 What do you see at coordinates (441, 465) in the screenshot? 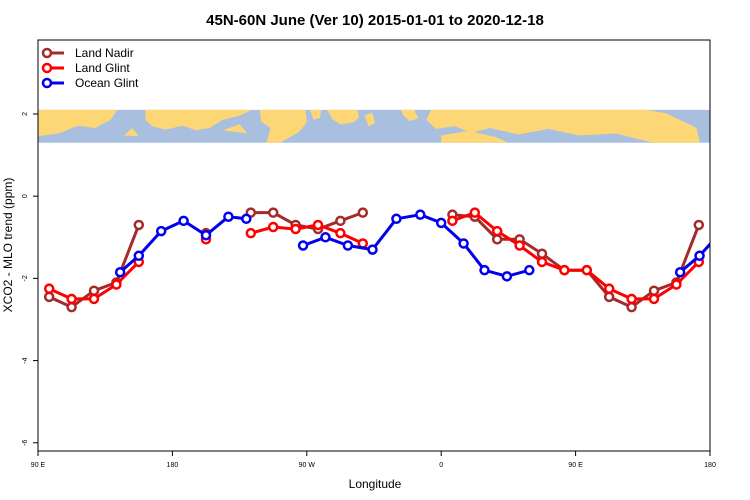
I see `x-tick-label: 0` at bounding box center [441, 465].